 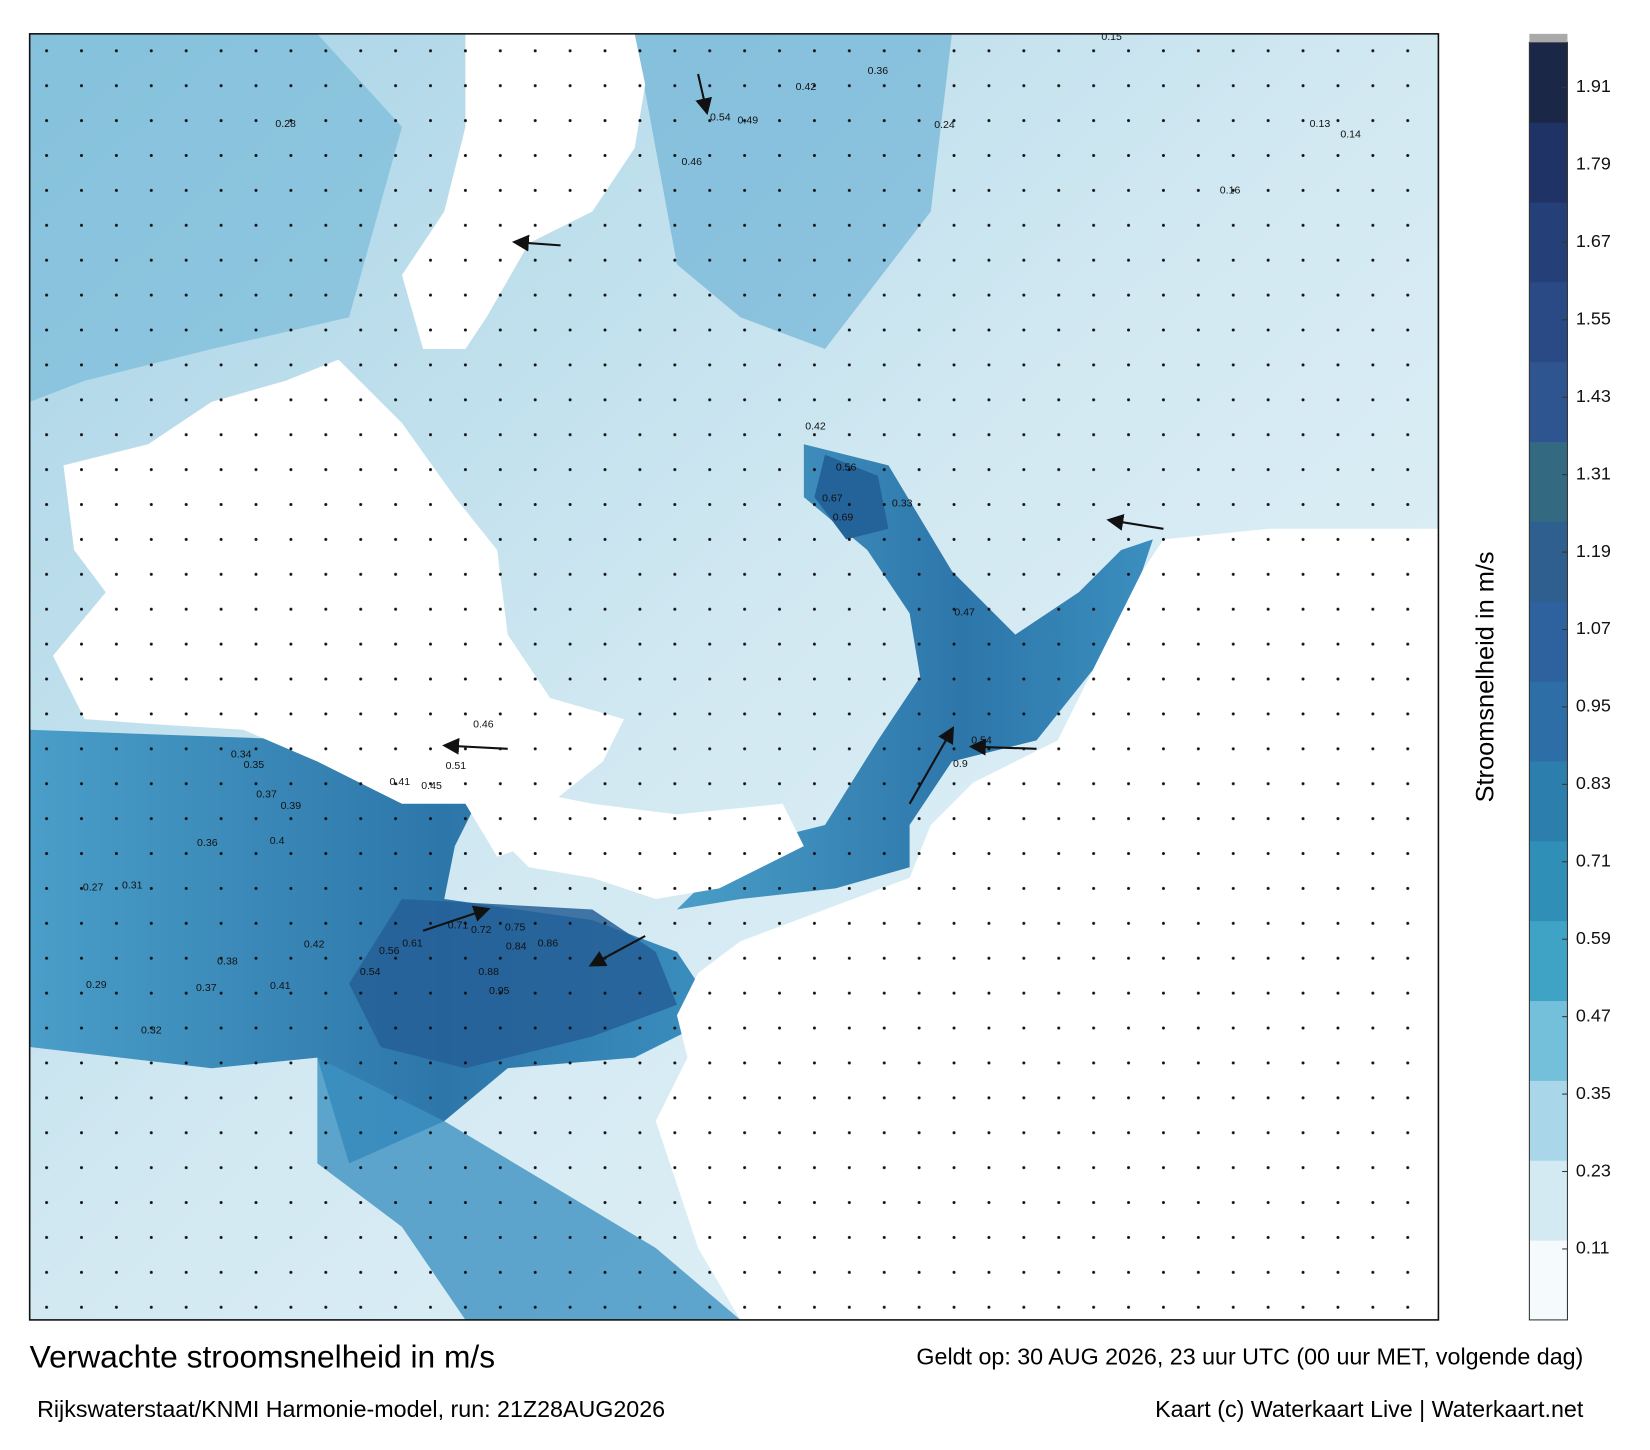 What do you see at coordinates (412, 944) in the screenshot?
I see `speed-label: 0.61` at bounding box center [412, 944].